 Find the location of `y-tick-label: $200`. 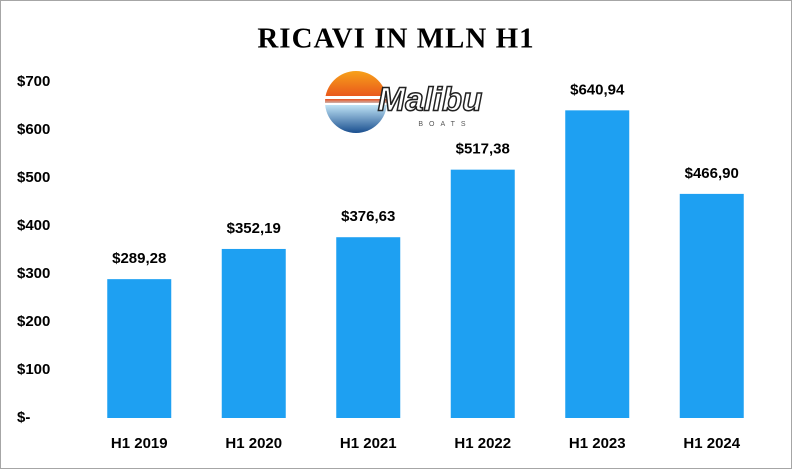

y-tick-label: $200 is located at coordinates (33, 321).